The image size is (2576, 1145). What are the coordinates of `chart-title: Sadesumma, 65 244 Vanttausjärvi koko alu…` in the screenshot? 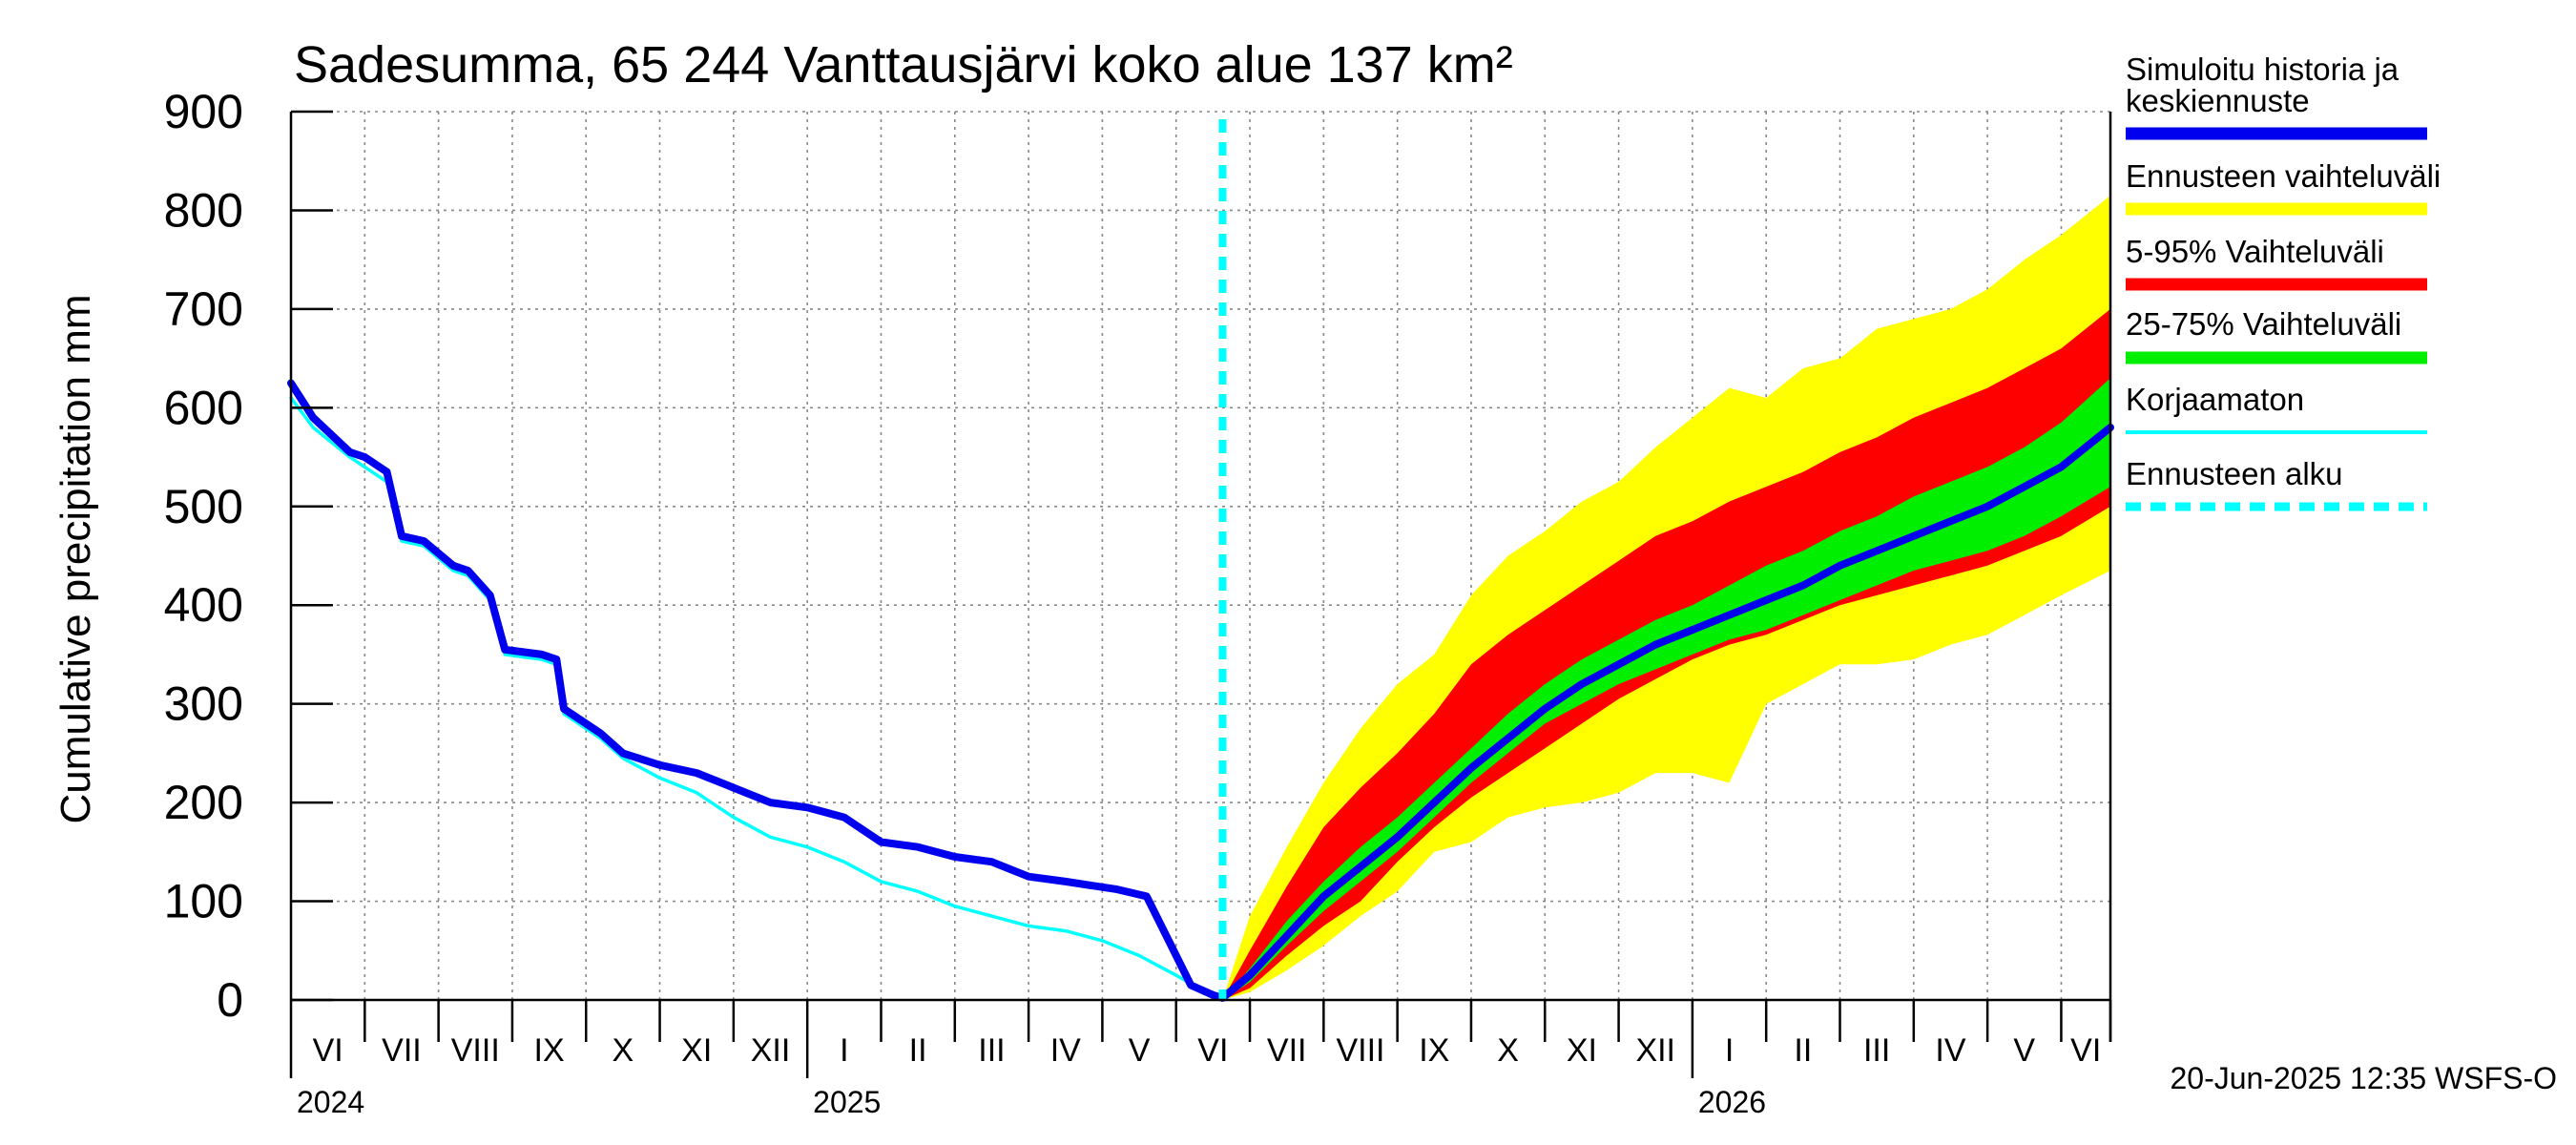 It's located at (903, 65).